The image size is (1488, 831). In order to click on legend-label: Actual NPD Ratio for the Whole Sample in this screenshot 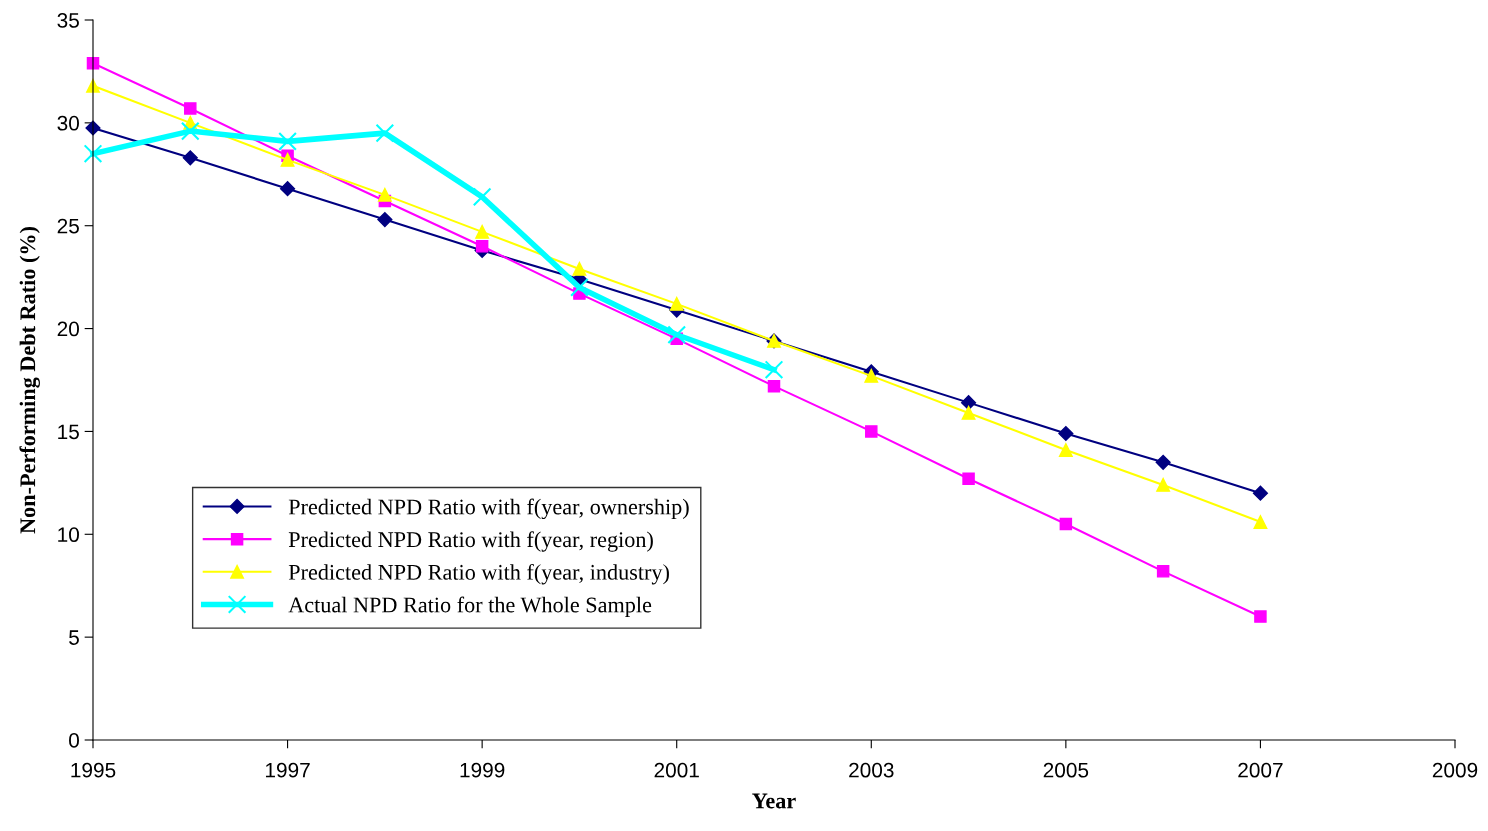, I will do `click(470, 606)`.